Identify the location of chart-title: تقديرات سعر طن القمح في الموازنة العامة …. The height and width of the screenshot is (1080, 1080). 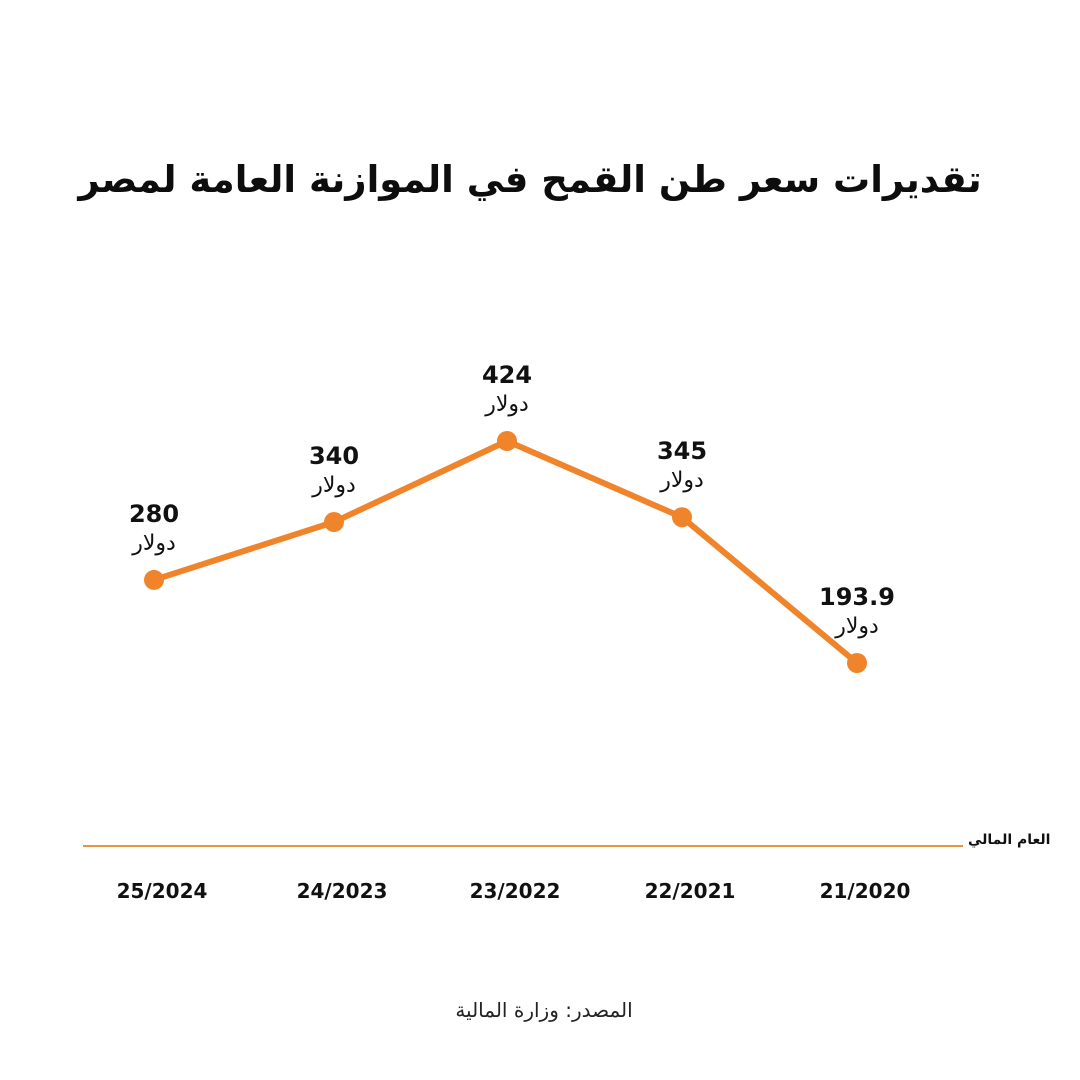
(530, 179).